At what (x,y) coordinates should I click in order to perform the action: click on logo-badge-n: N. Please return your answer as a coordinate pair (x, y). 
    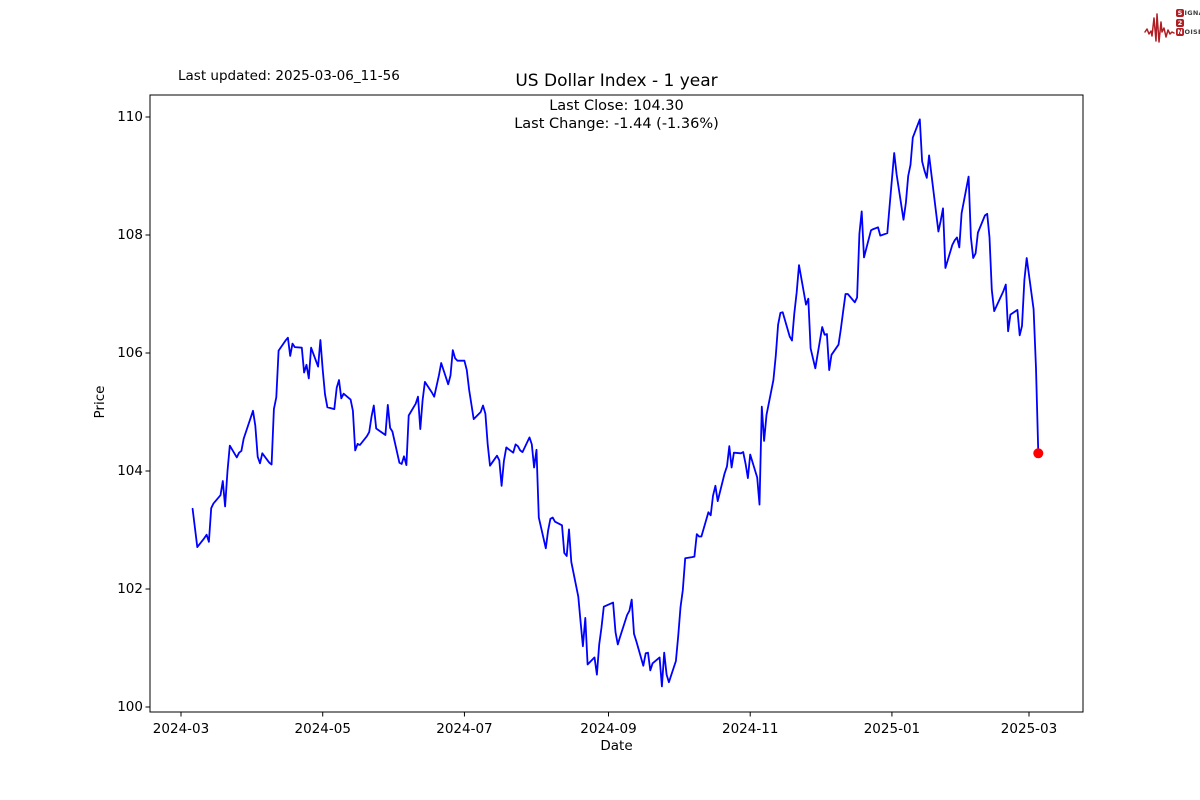
    Looking at the image, I should click on (1180, 32).